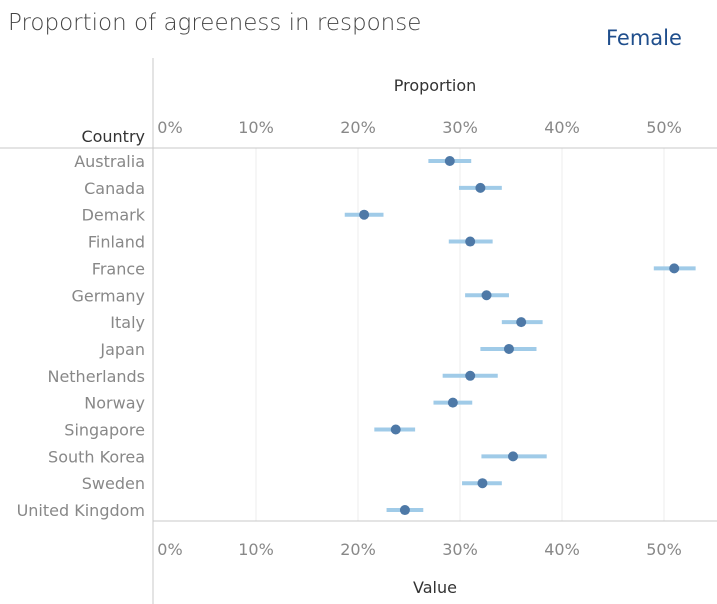 The width and height of the screenshot is (717, 604). I want to click on country-label: Germany, so click(108, 295).